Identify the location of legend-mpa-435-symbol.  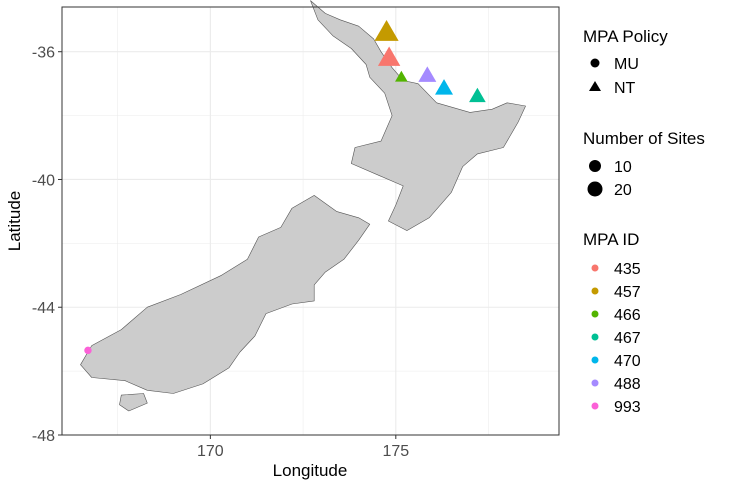
(595, 268).